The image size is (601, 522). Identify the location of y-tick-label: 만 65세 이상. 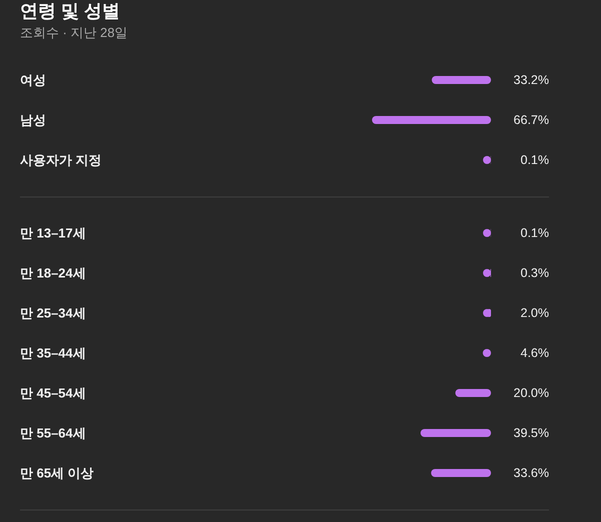
(57, 473).